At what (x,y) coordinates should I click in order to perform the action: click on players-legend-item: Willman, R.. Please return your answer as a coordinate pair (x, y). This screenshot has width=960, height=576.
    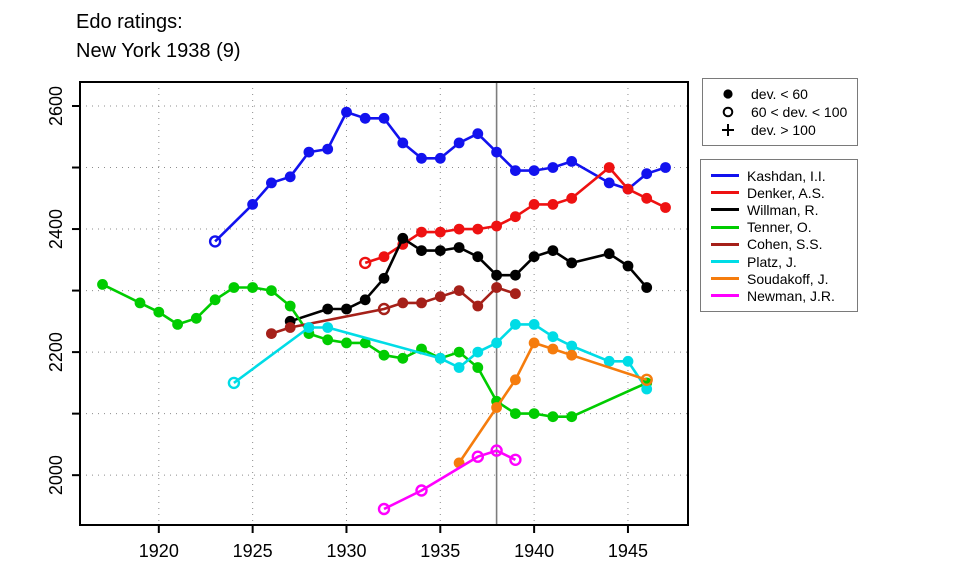
    Looking at the image, I should click on (784, 209).